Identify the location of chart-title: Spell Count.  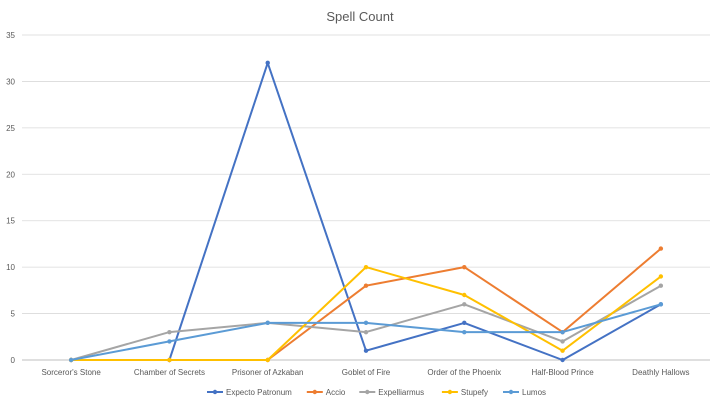
(360, 16).